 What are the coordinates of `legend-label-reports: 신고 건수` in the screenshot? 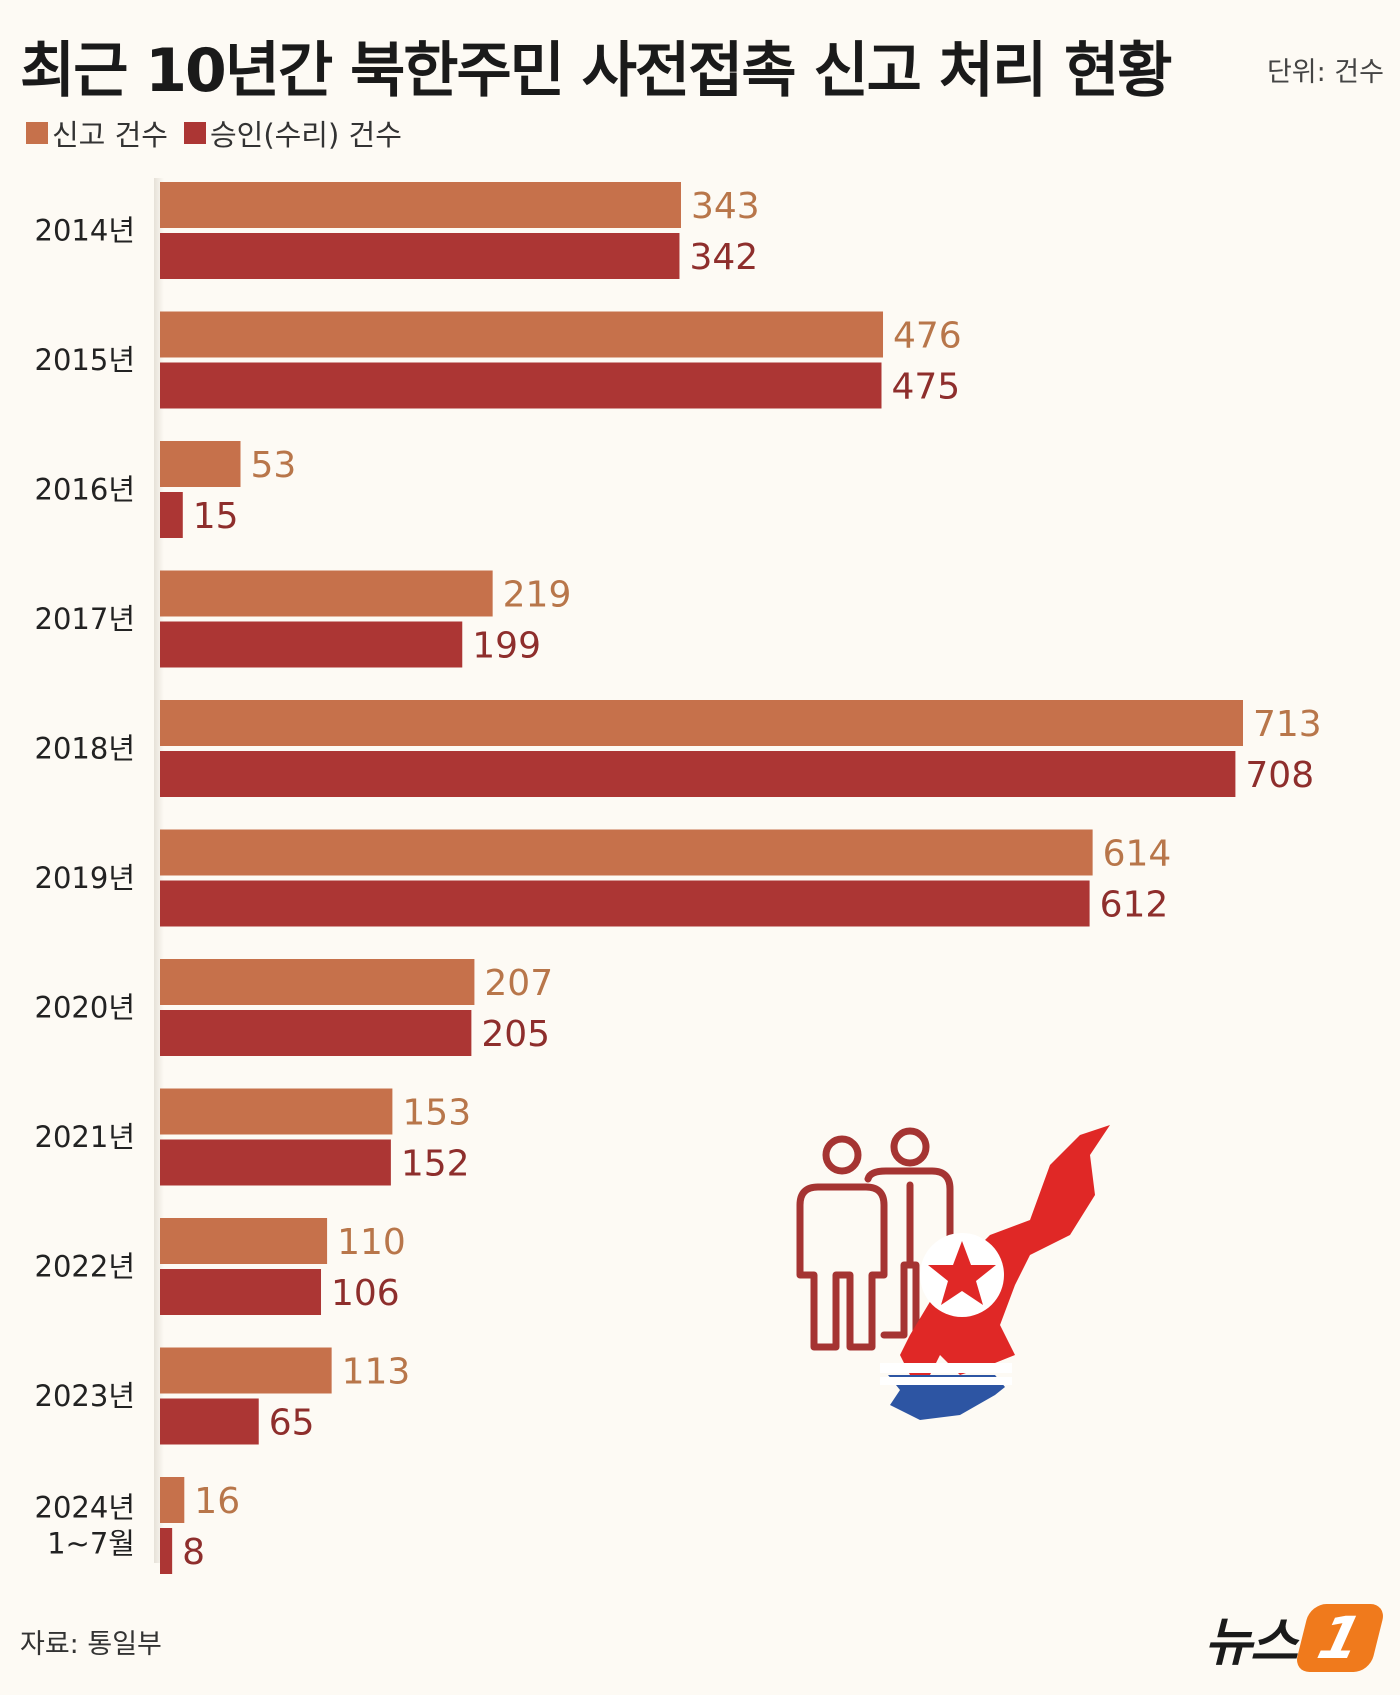 It's located at (110, 135).